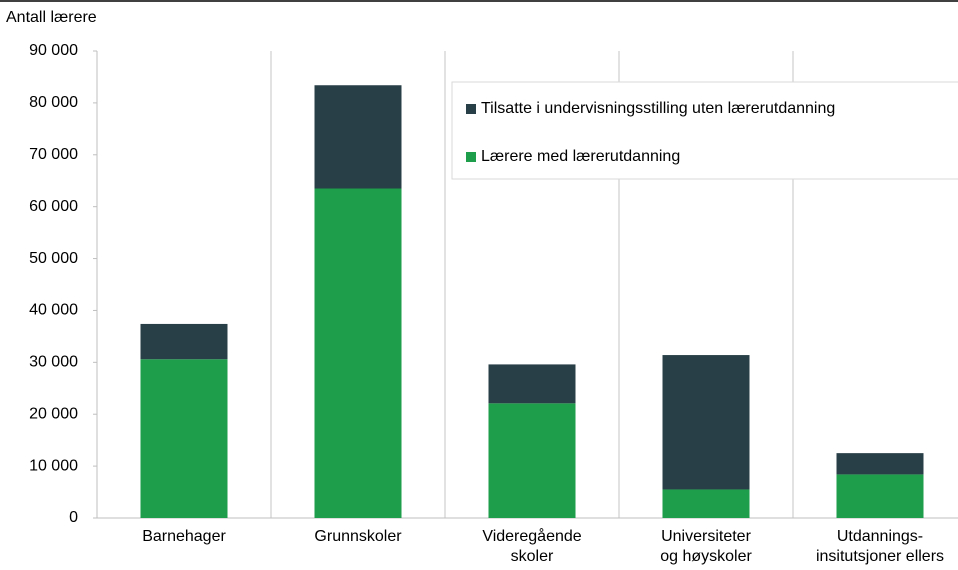  Describe the element at coordinates (73, 517) in the screenshot. I see `y-tick-label: 0` at that location.